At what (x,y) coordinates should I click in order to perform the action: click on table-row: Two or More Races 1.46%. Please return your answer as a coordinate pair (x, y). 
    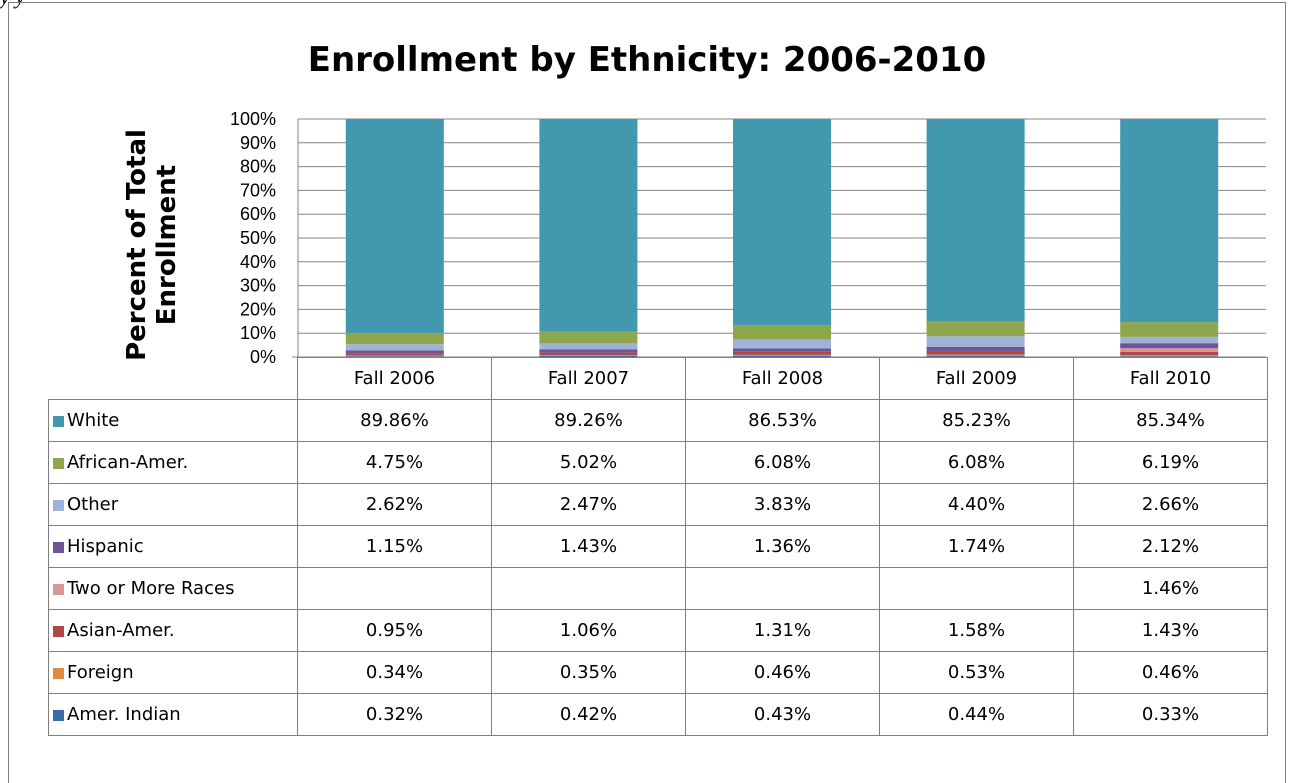
    Looking at the image, I should click on (658, 588).